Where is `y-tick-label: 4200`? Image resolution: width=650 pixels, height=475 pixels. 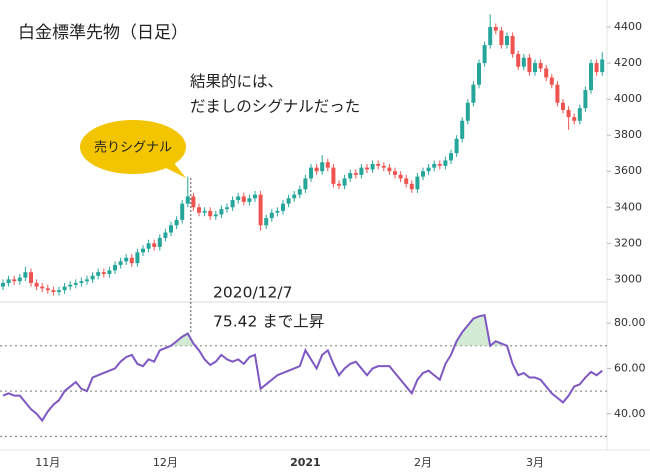 y-tick-label: 4200 is located at coordinates (628, 62).